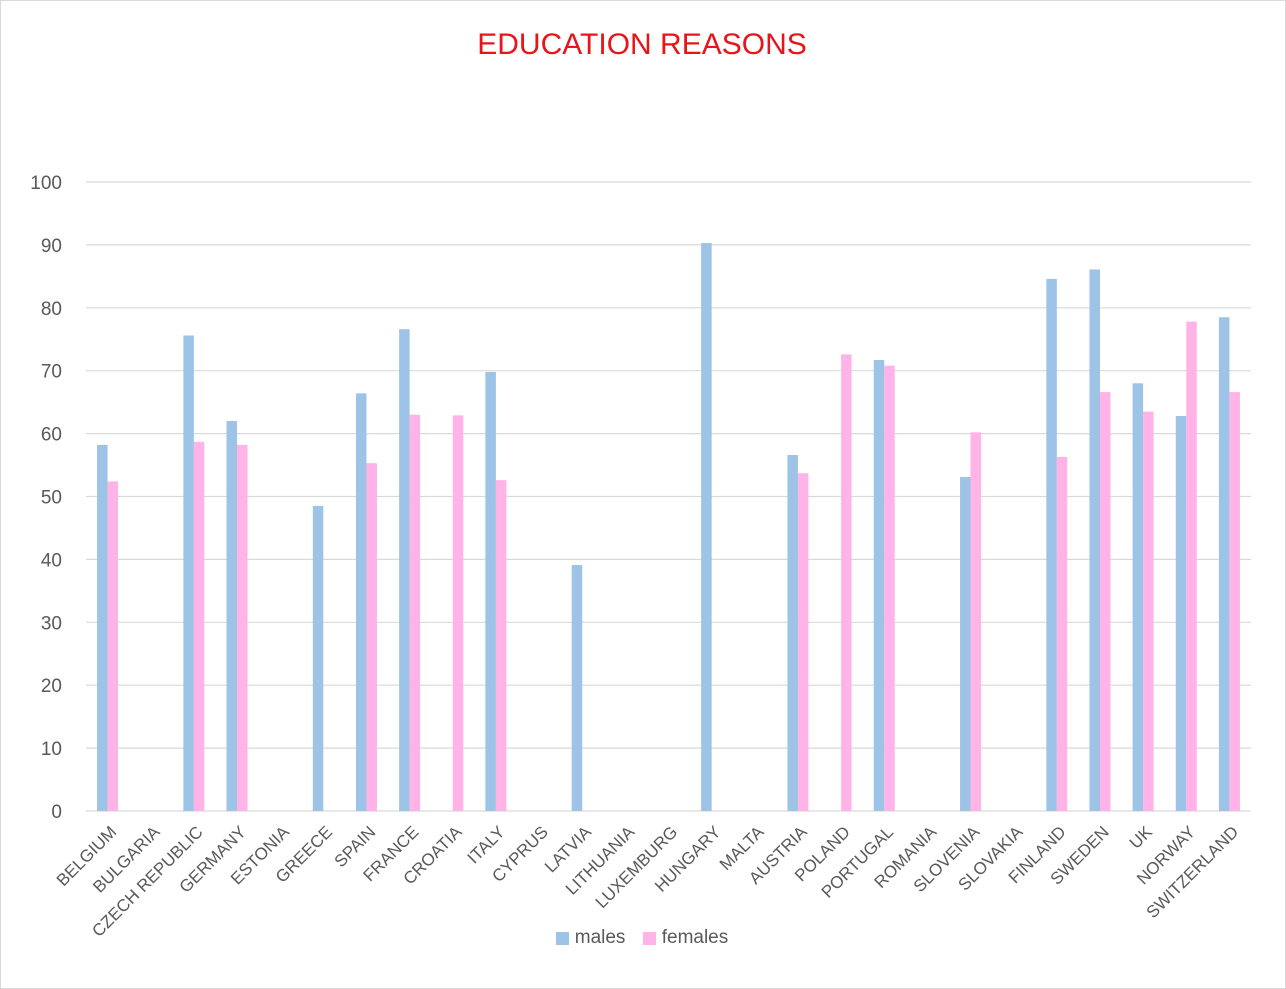 Image resolution: width=1286 pixels, height=989 pixels. I want to click on bar-females-slovenia, so click(976, 621).